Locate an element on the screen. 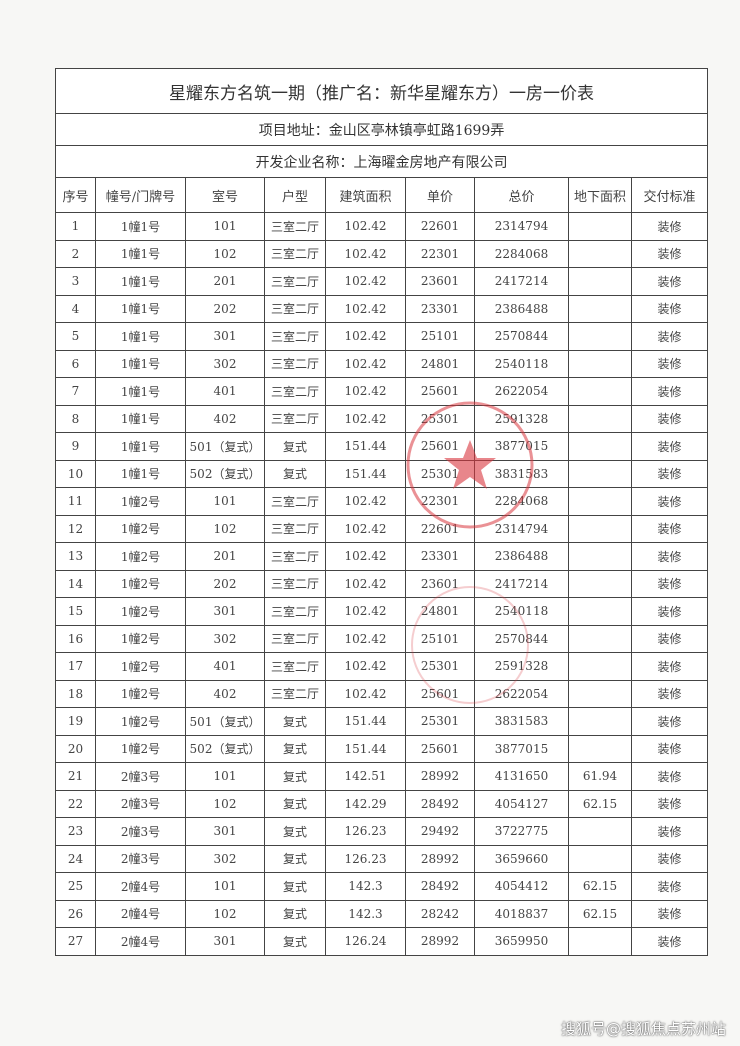 The width and height of the screenshot is (740, 1046). table-row: 12 1幢2号 102 三室二厅 102.42 22601 2314794 装修 is located at coordinates (382, 528).